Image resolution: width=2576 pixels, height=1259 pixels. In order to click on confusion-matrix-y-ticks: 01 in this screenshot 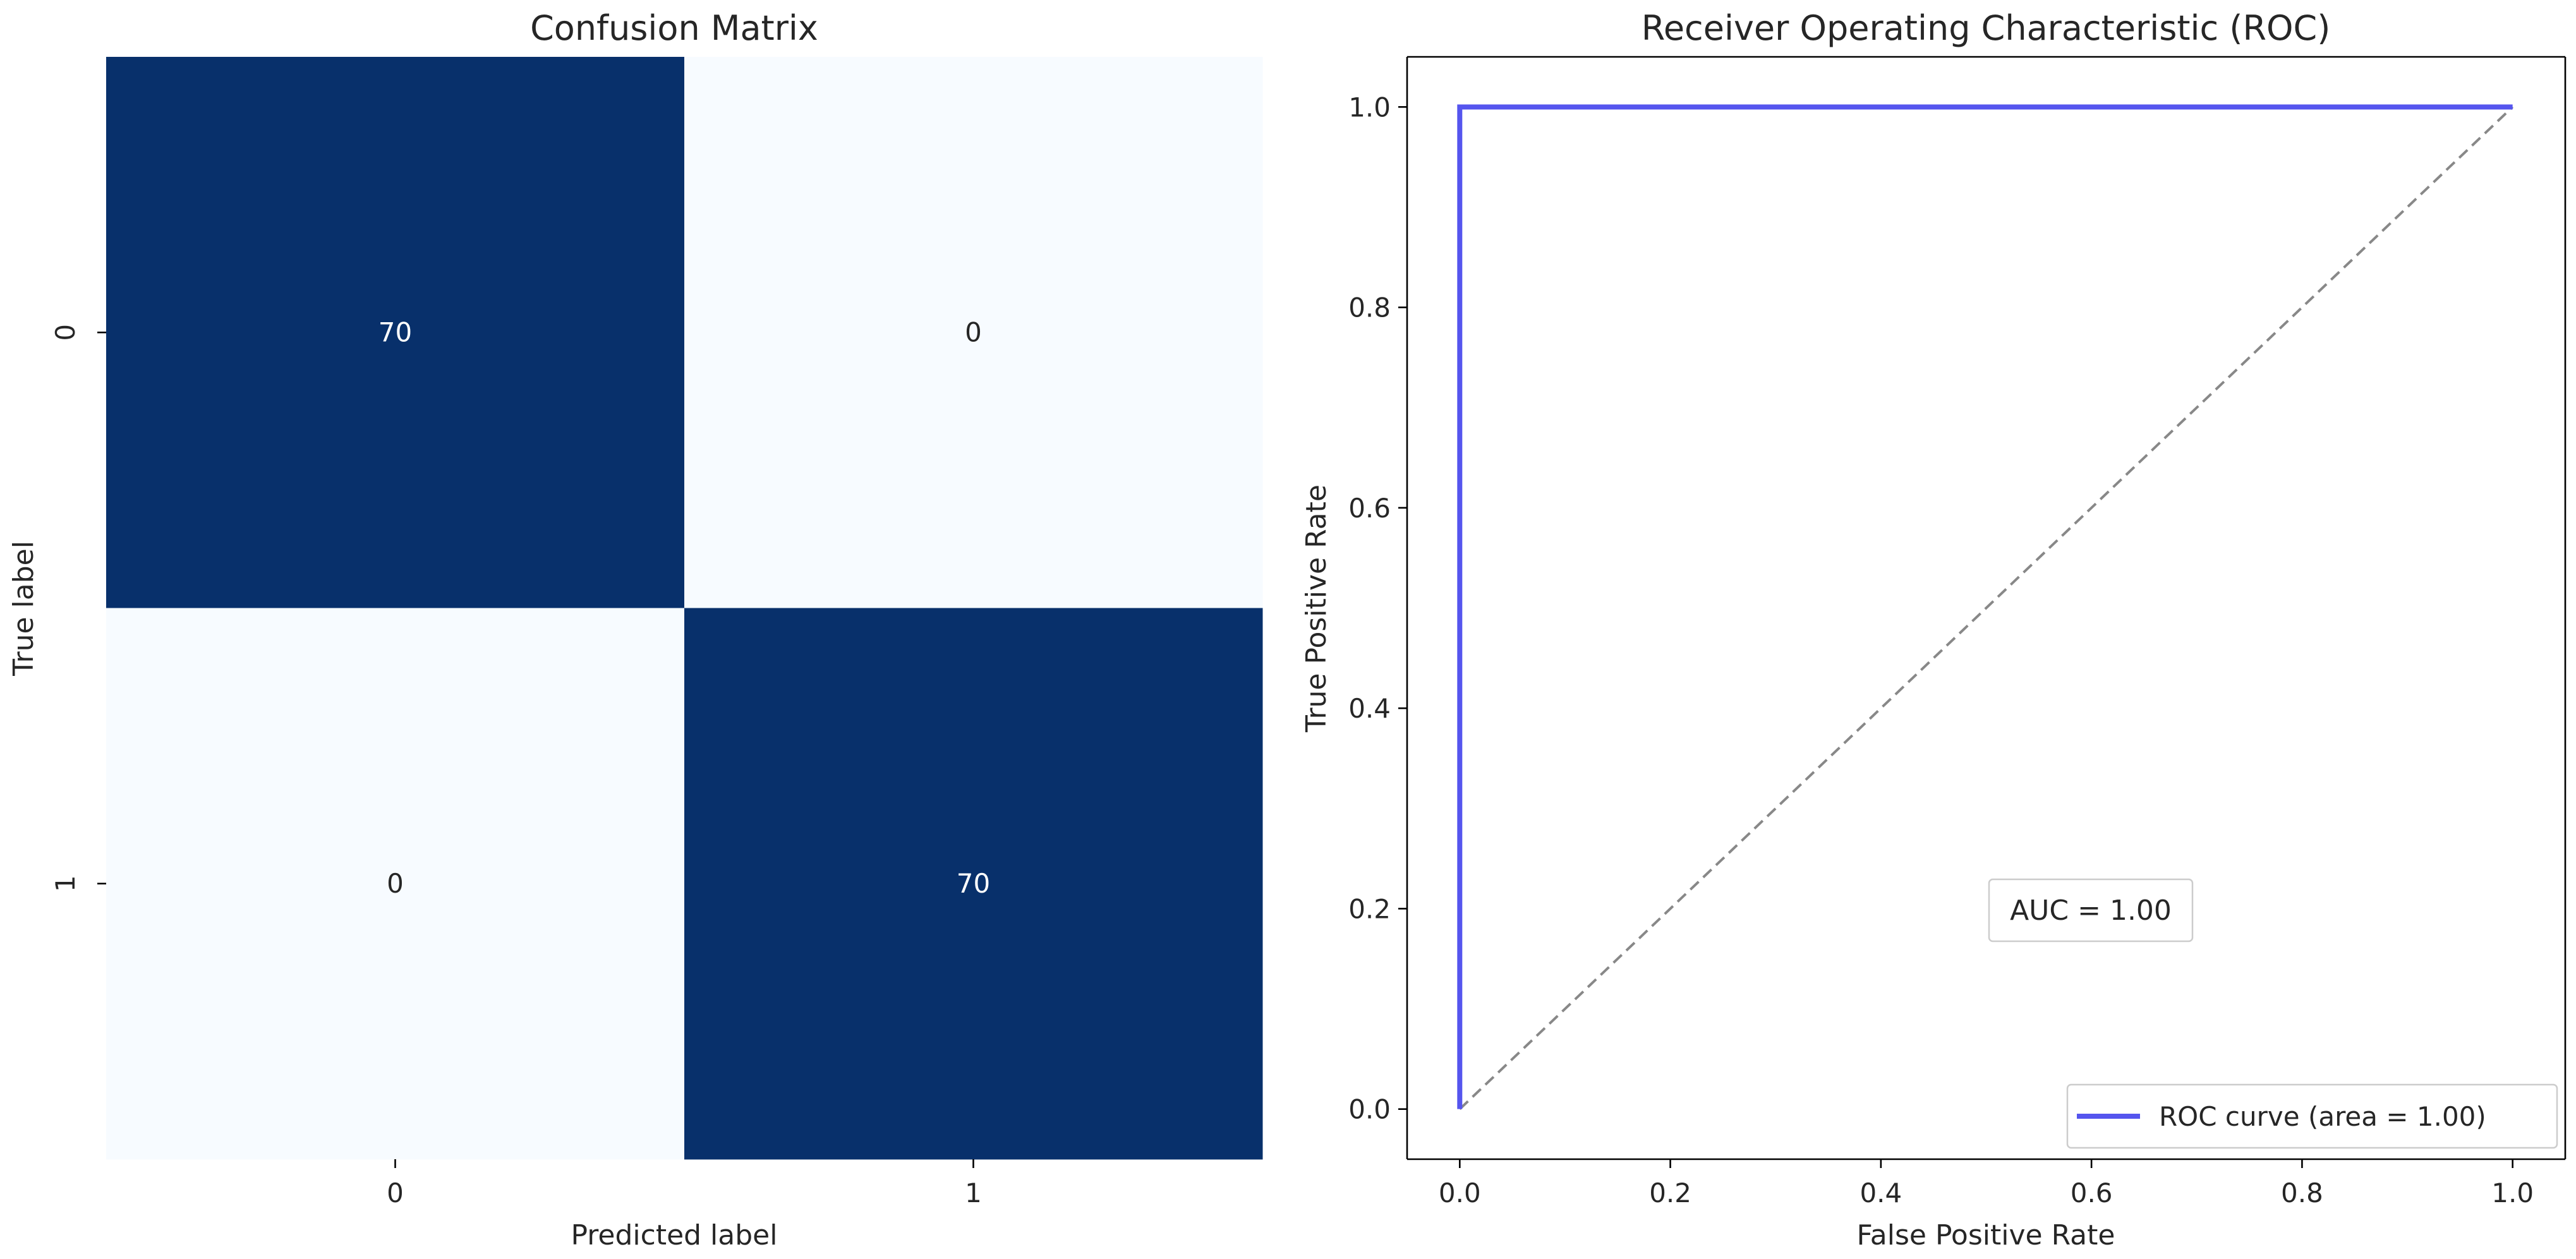, I will do `click(78, 608)`.